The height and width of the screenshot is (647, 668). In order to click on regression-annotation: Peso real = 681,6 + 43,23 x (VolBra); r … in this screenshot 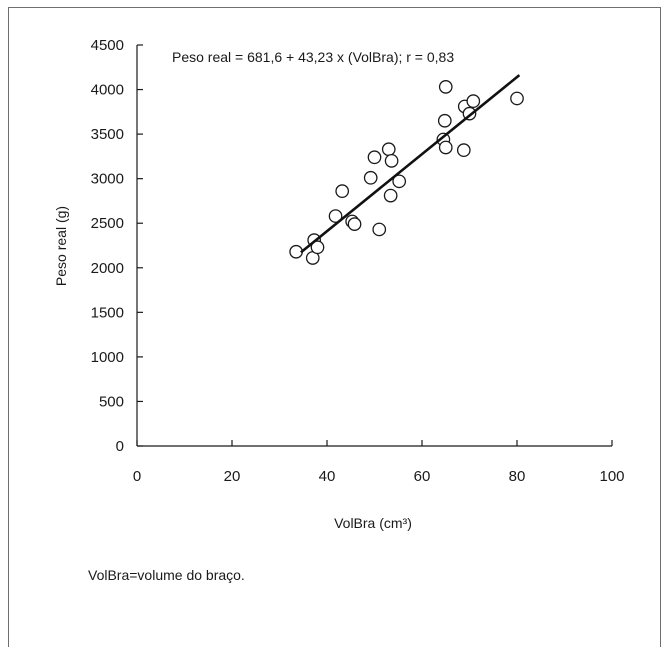, I will do `click(313, 57)`.